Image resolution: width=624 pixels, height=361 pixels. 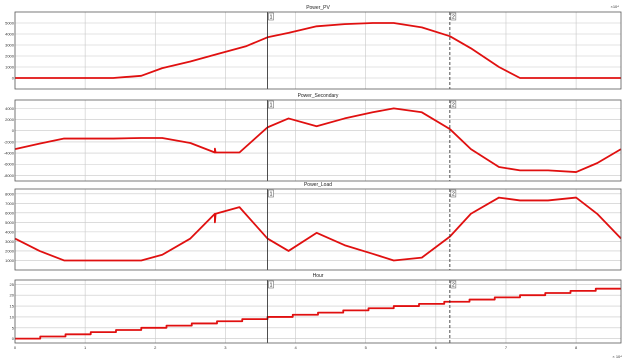 I want to click on power-load-ytick-label: 6000, so click(x=10, y=212).